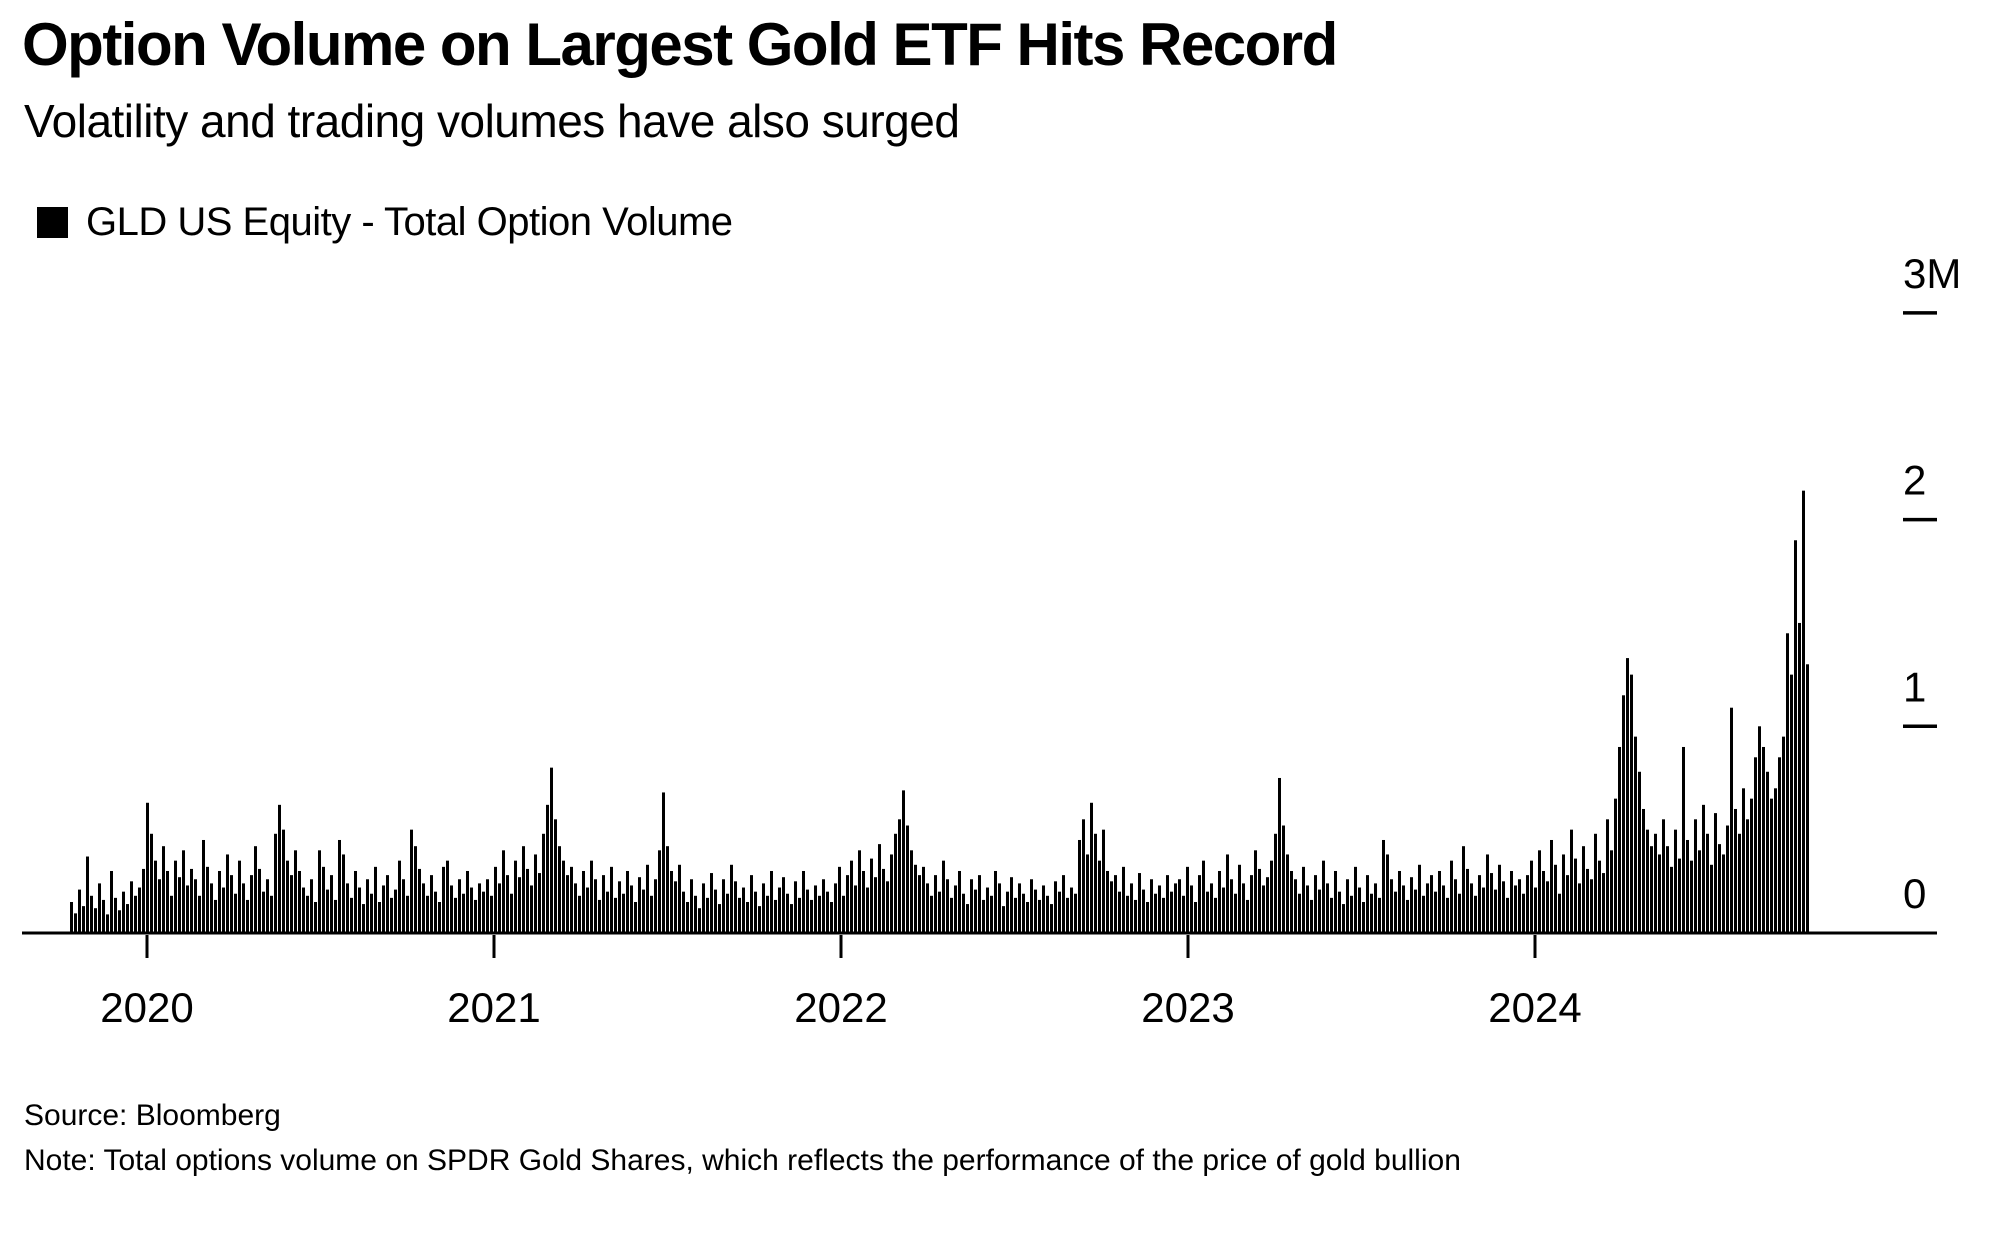  Describe the element at coordinates (1914, 893) in the screenshot. I see `y-axis-label-0: 0` at that location.